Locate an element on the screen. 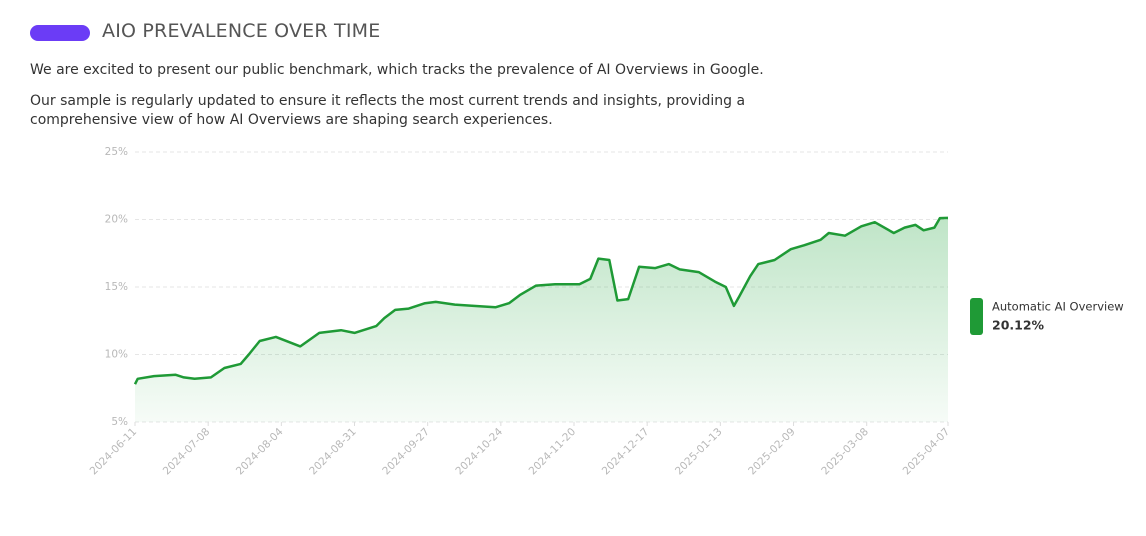 This screenshot has height=536, width=1146. y-tick-label: 10% is located at coordinates (116, 355).